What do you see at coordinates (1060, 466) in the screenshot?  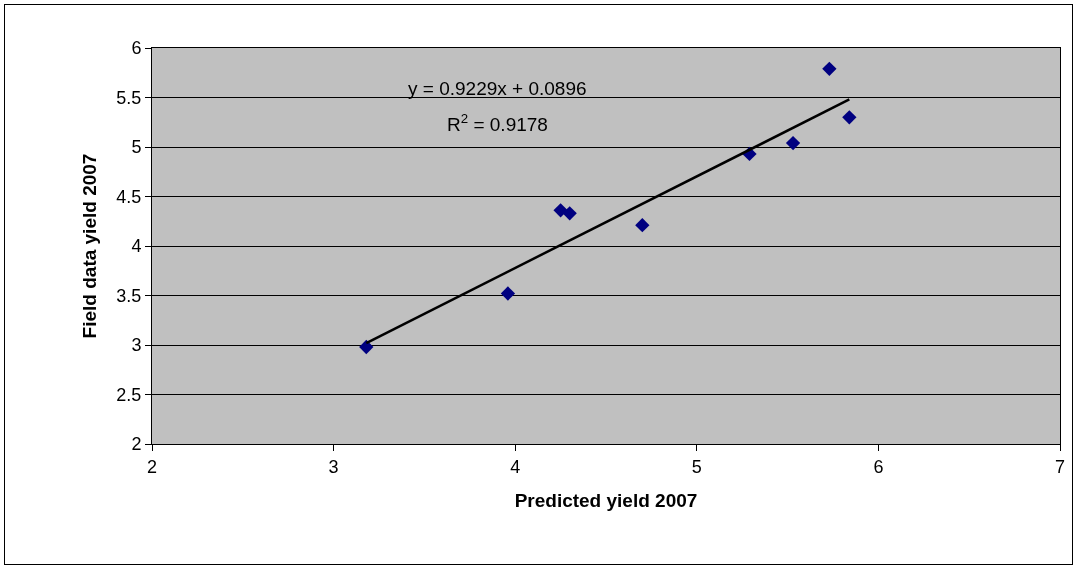 I see `x-tick-label: 7` at bounding box center [1060, 466].